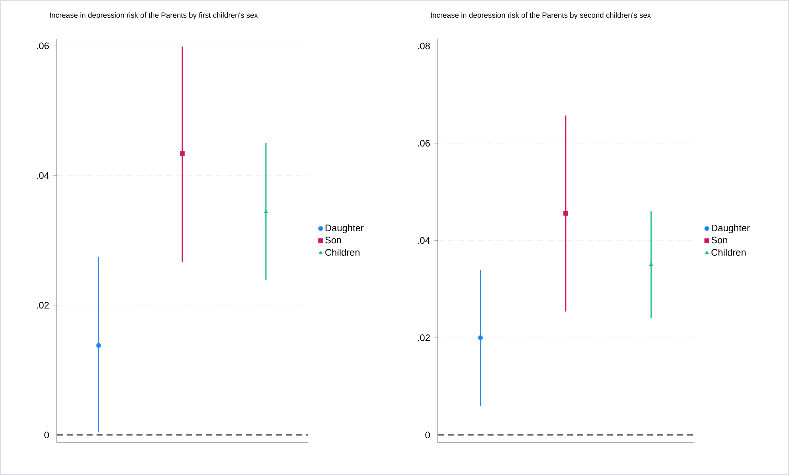 This screenshot has width=790, height=476. I want to click on y-tick-label: .08, so click(424, 46).